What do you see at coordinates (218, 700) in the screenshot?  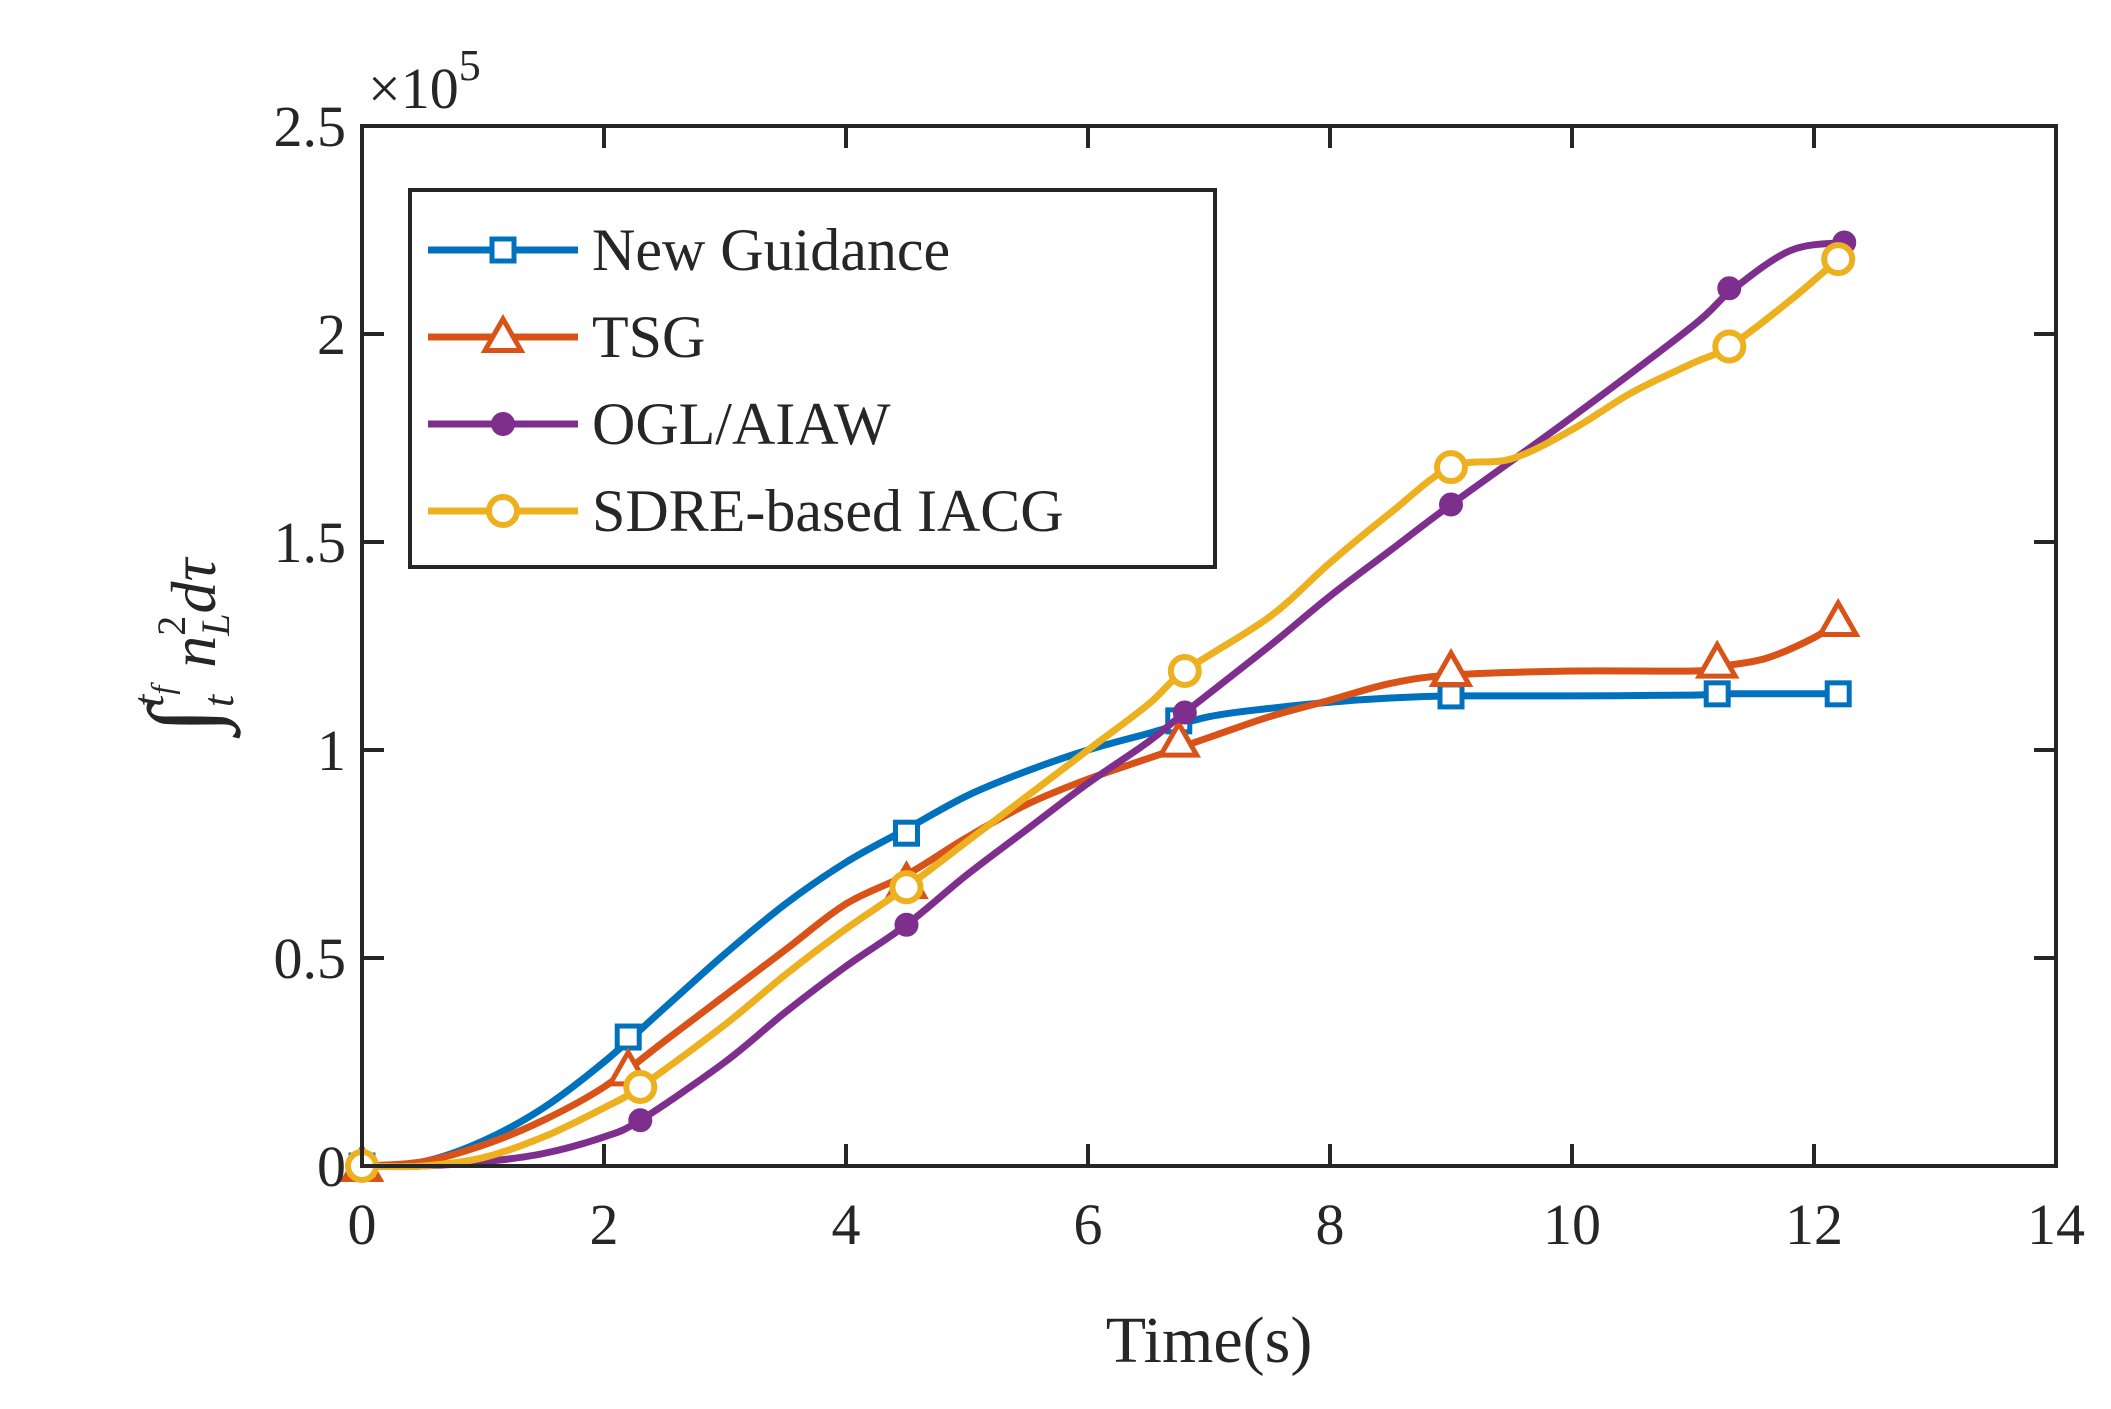 I see `ylabel-lower-limit: t` at bounding box center [218, 700].